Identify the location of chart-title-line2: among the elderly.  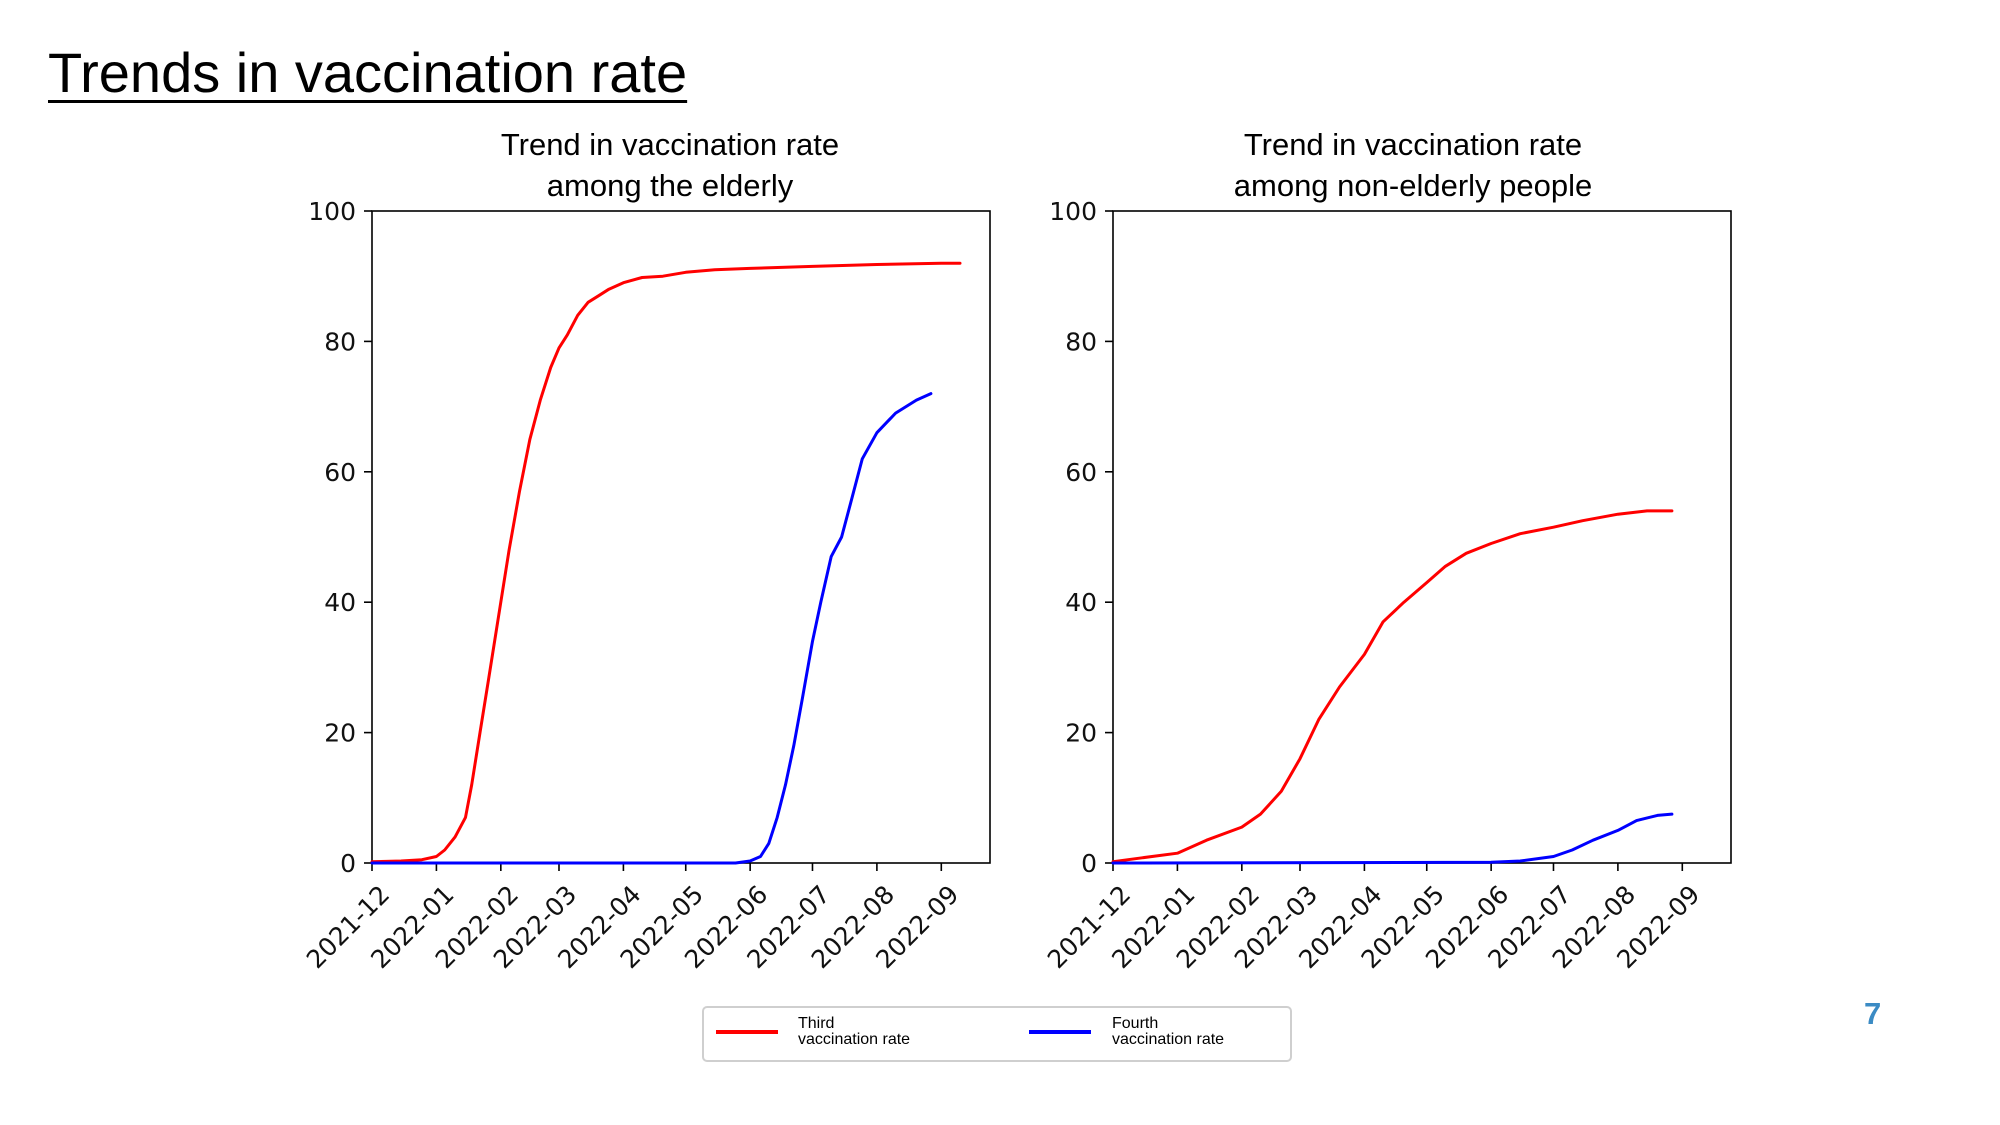
(670, 185).